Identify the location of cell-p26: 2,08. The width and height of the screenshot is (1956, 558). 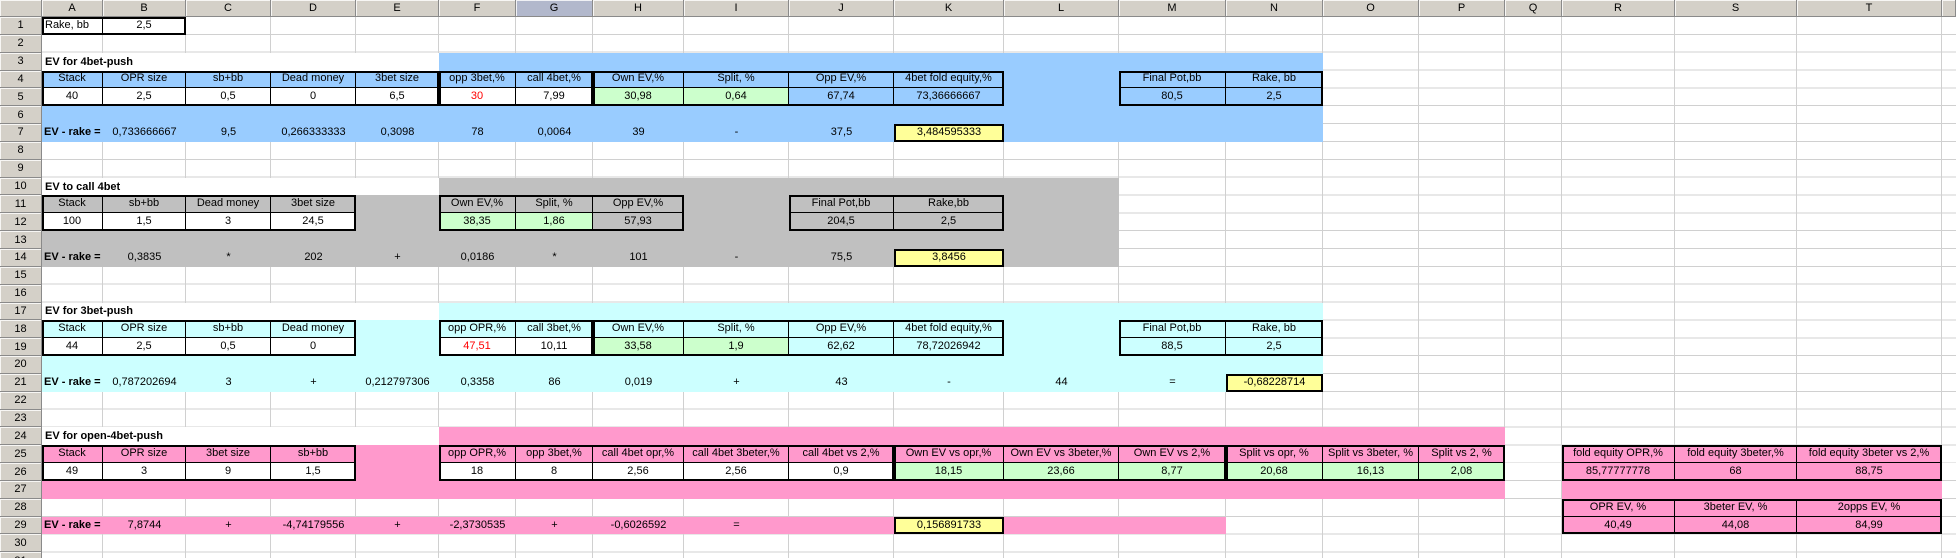
(1462, 472).